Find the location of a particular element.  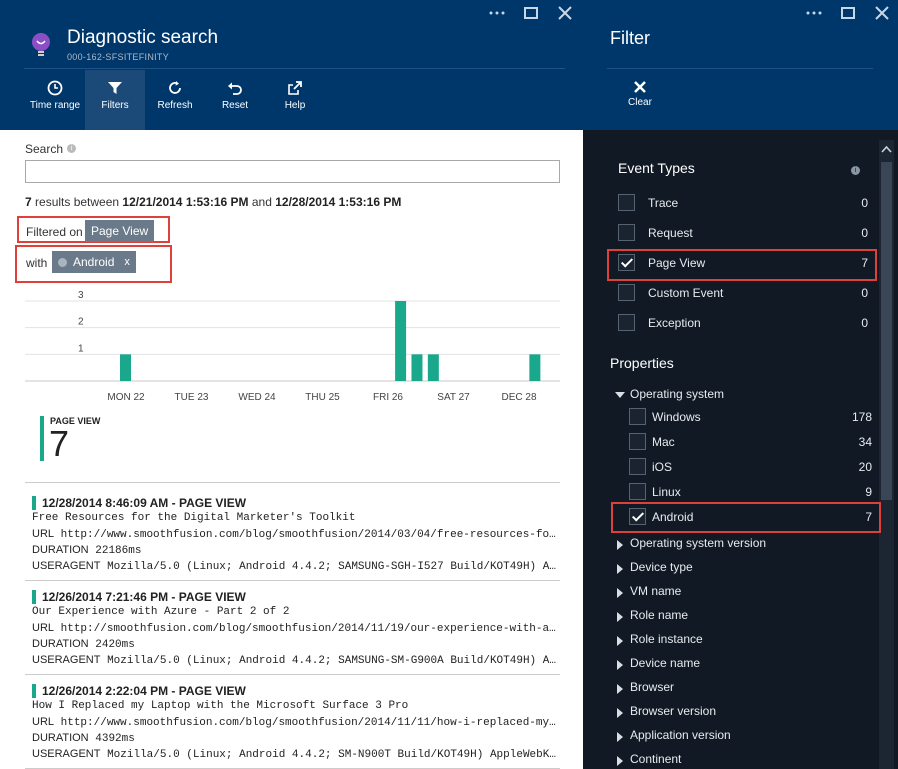

os-linux: Linux 9 is located at coordinates (750, 493).